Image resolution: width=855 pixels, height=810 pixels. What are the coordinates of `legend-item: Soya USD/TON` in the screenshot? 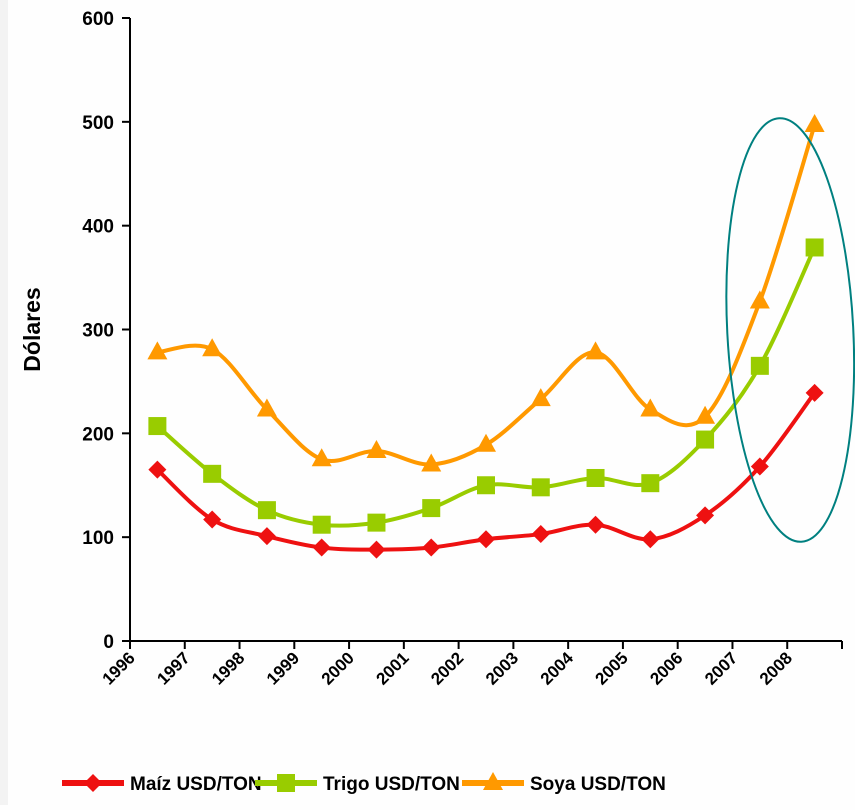 It's located at (564, 783).